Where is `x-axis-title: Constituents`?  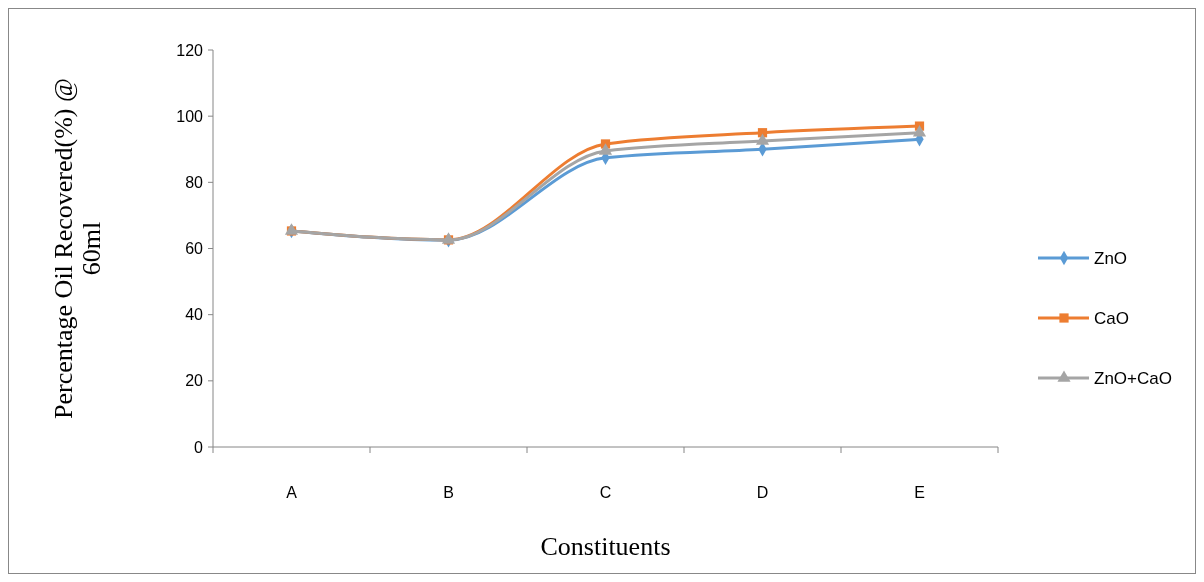
x-axis-title: Constituents is located at coordinates (605, 546).